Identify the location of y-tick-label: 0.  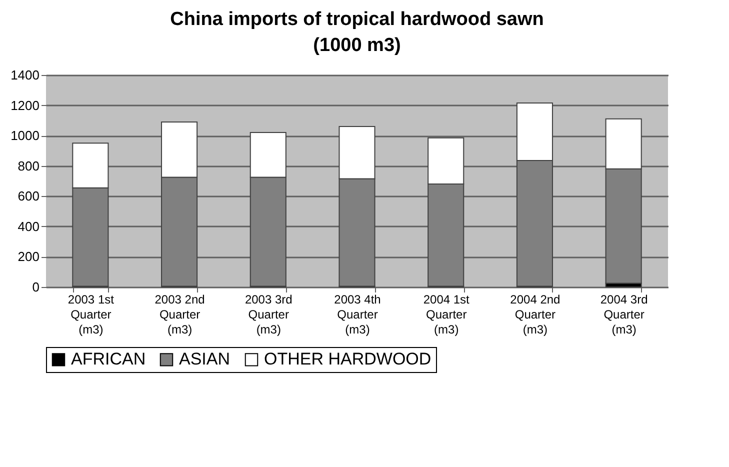
(36, 287).